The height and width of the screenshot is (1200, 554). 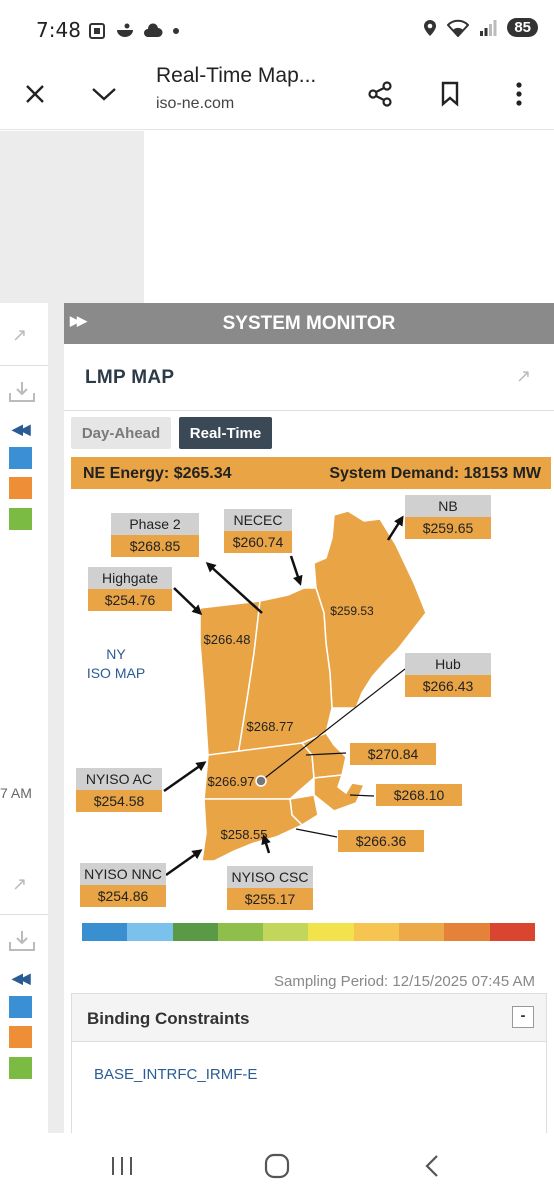 I want to click on interface-name: NB, so click(x=447, y=506).